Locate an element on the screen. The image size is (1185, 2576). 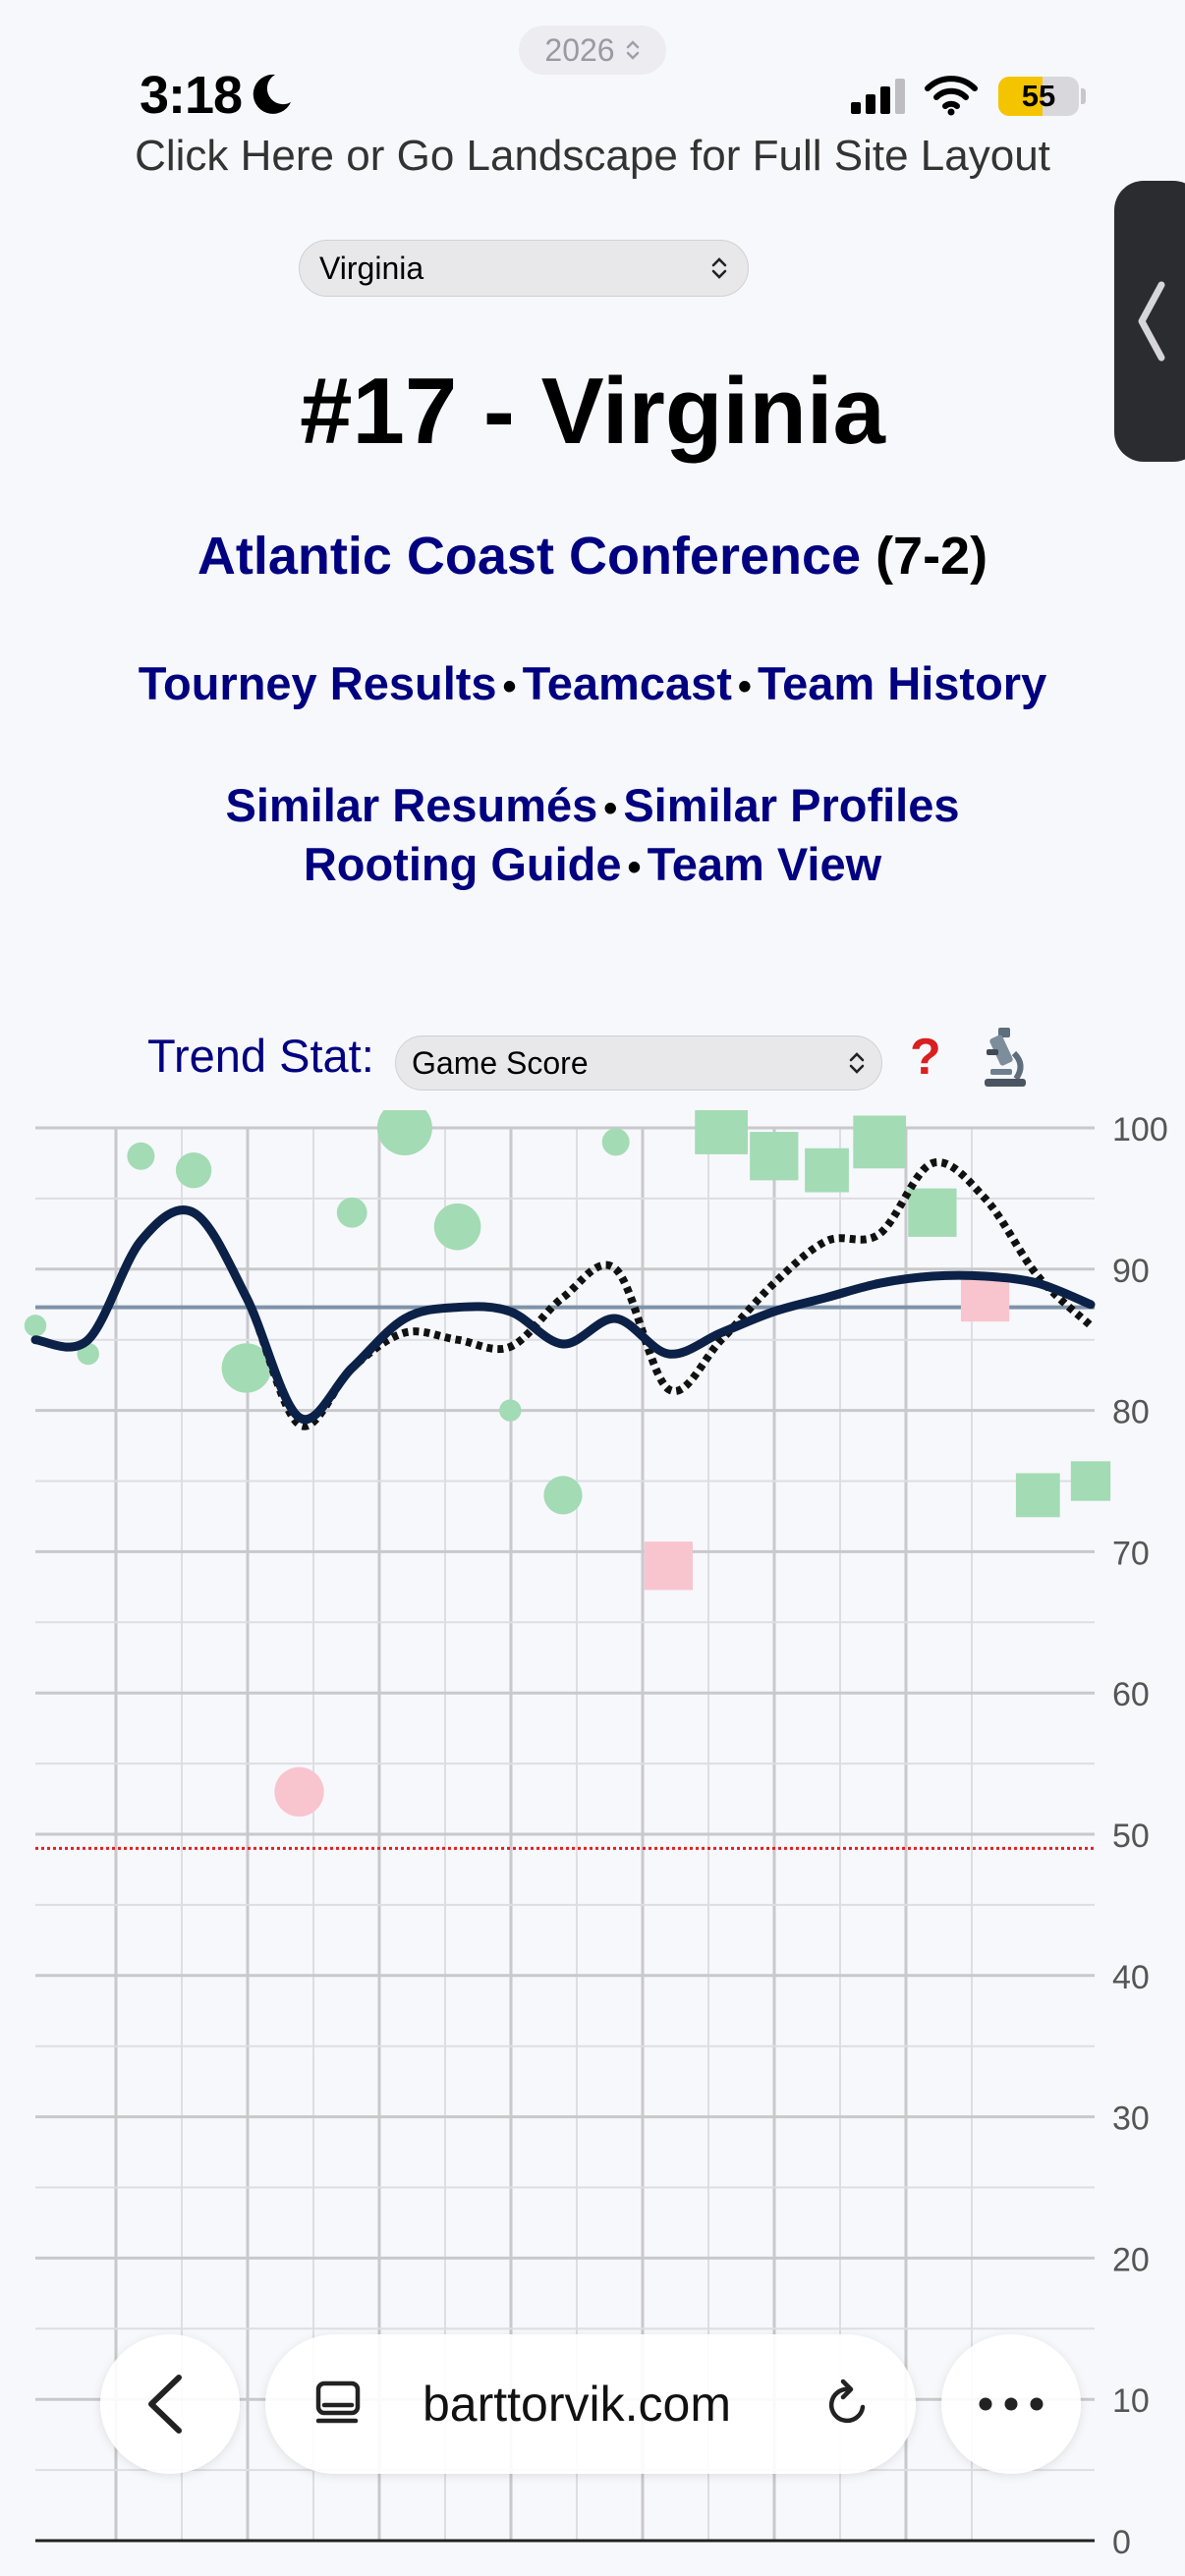
battery-level: 55 is located at coordinates (1038, 96).